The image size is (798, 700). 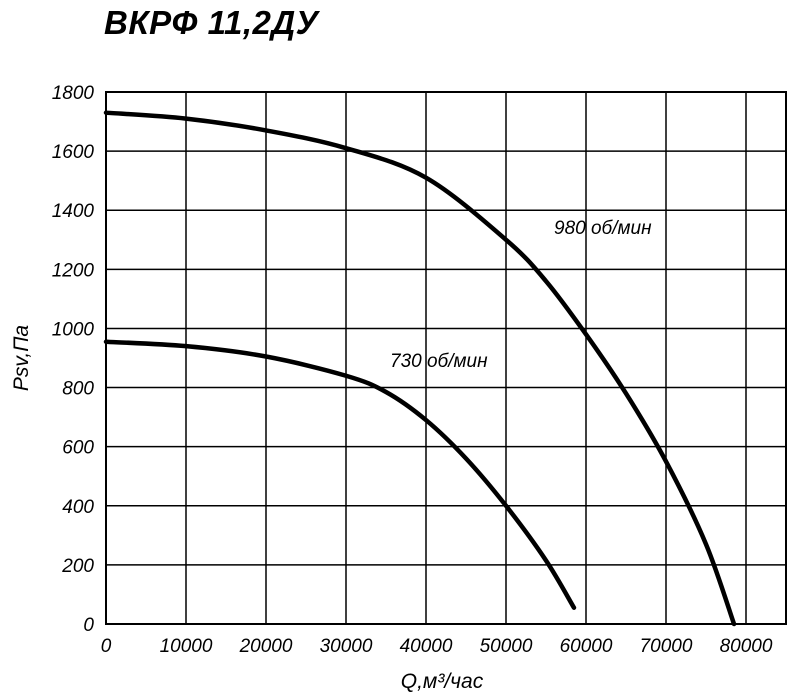 I want to click on x-axis-label: Q,м³/час, so click(x=442, y=681).